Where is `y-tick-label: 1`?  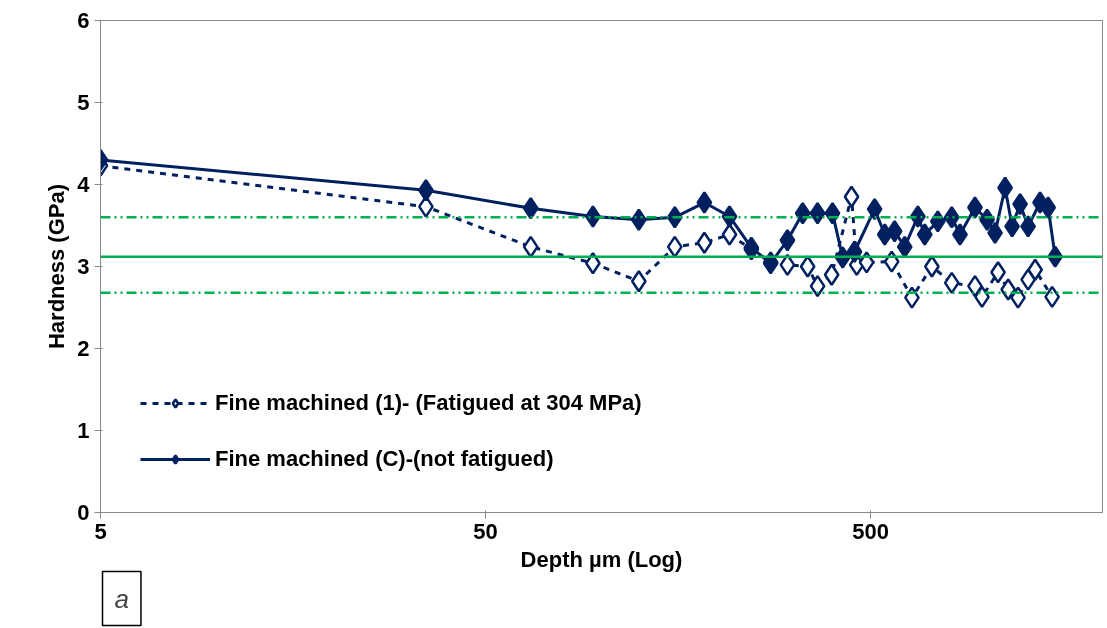 y-tick-label: 1 is located at coordinates (83, 430).